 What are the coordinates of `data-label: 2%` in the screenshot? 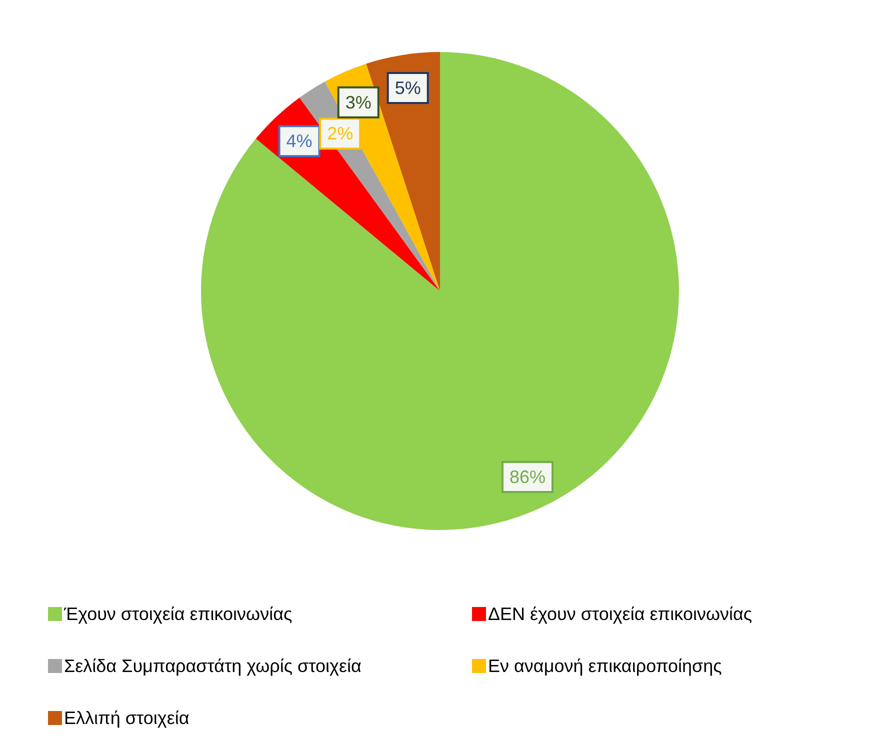 It's located at (340, 134).